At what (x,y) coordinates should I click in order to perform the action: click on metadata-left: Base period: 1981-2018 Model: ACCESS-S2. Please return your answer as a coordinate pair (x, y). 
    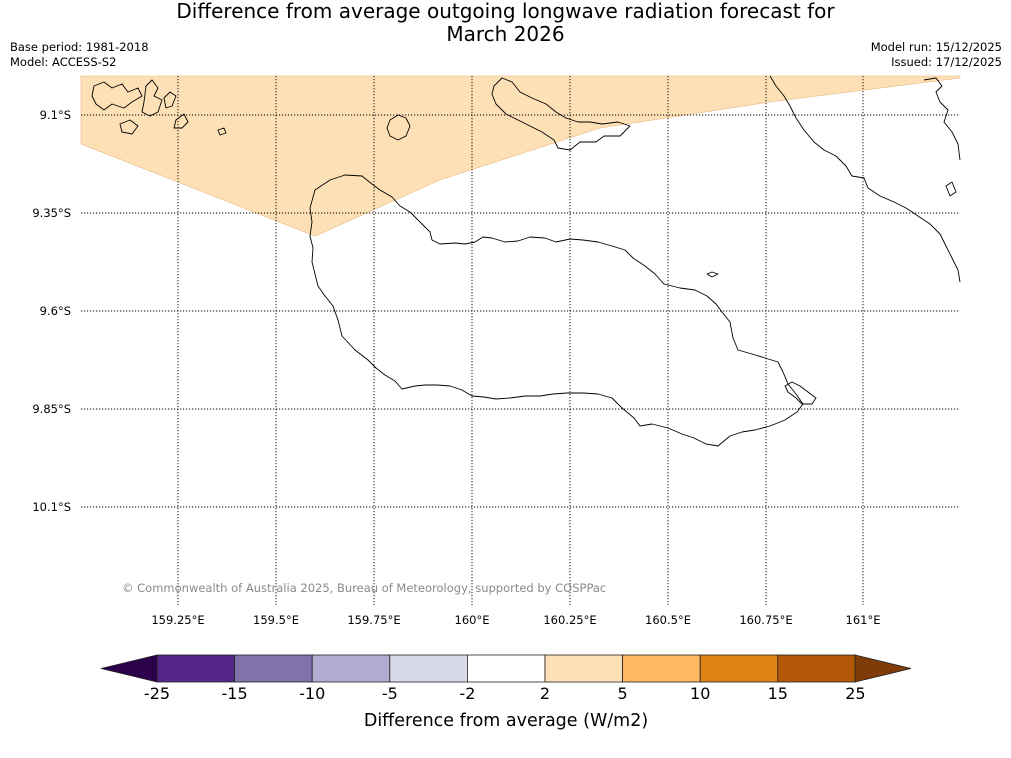
    Looking at the image, I should click on (79, 55).